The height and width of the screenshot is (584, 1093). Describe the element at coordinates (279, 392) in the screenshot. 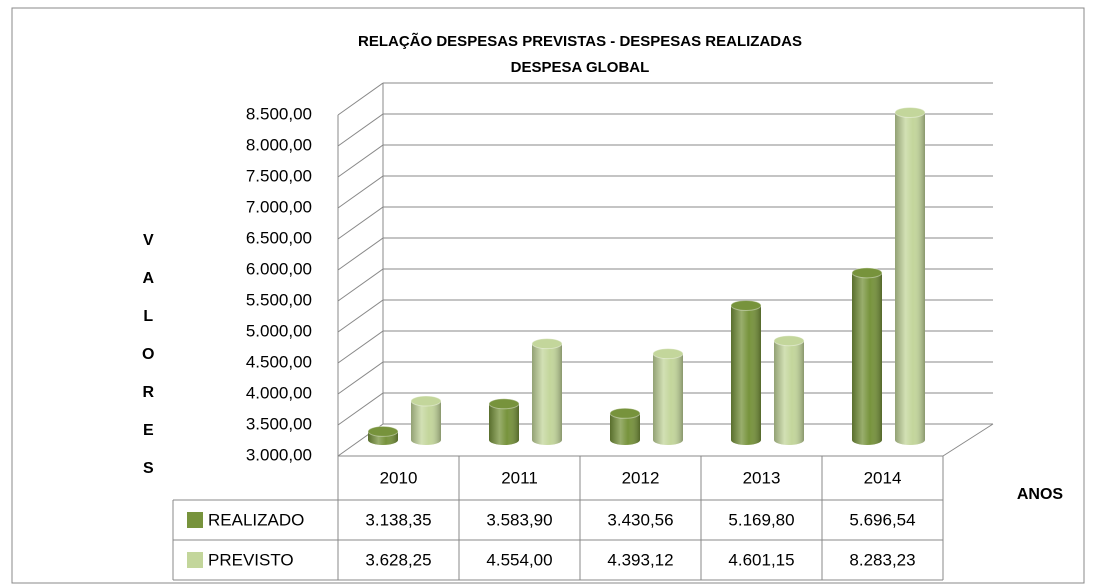

I see `y-tick-label: 4.000,00` at that location.